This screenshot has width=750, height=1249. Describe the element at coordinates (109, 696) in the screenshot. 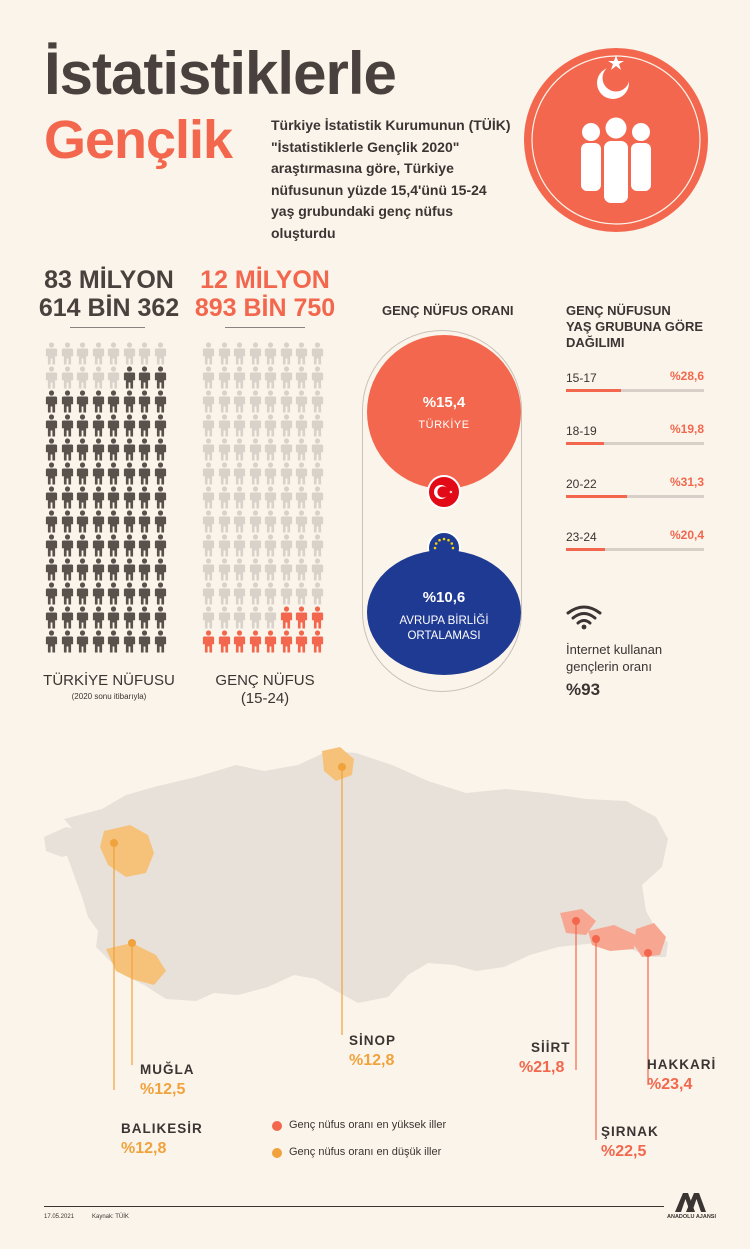

I see `total-population-note: (2020 sonu itibarıyla)` at that location.